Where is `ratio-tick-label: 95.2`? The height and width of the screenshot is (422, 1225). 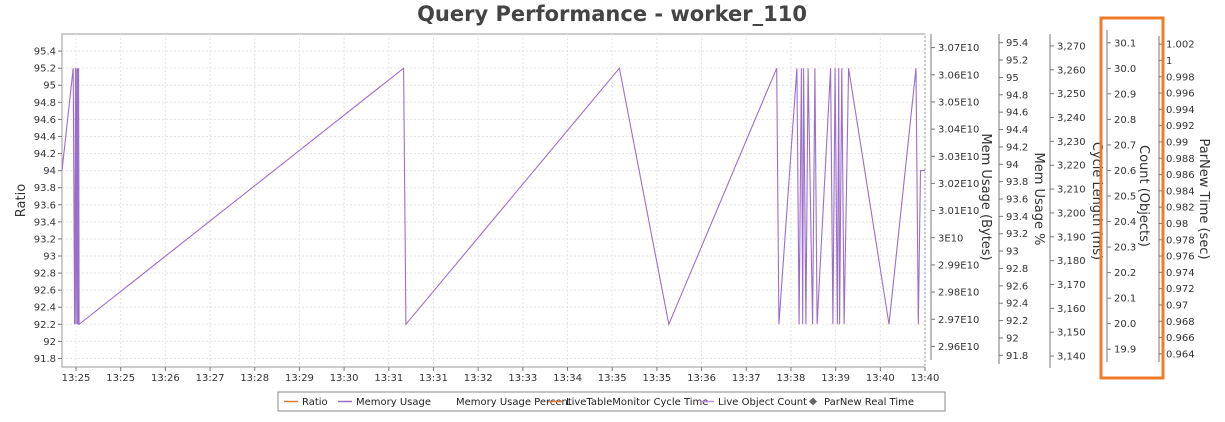 ratio-tick-label: 95.2 is located at coordinates (45, 69).